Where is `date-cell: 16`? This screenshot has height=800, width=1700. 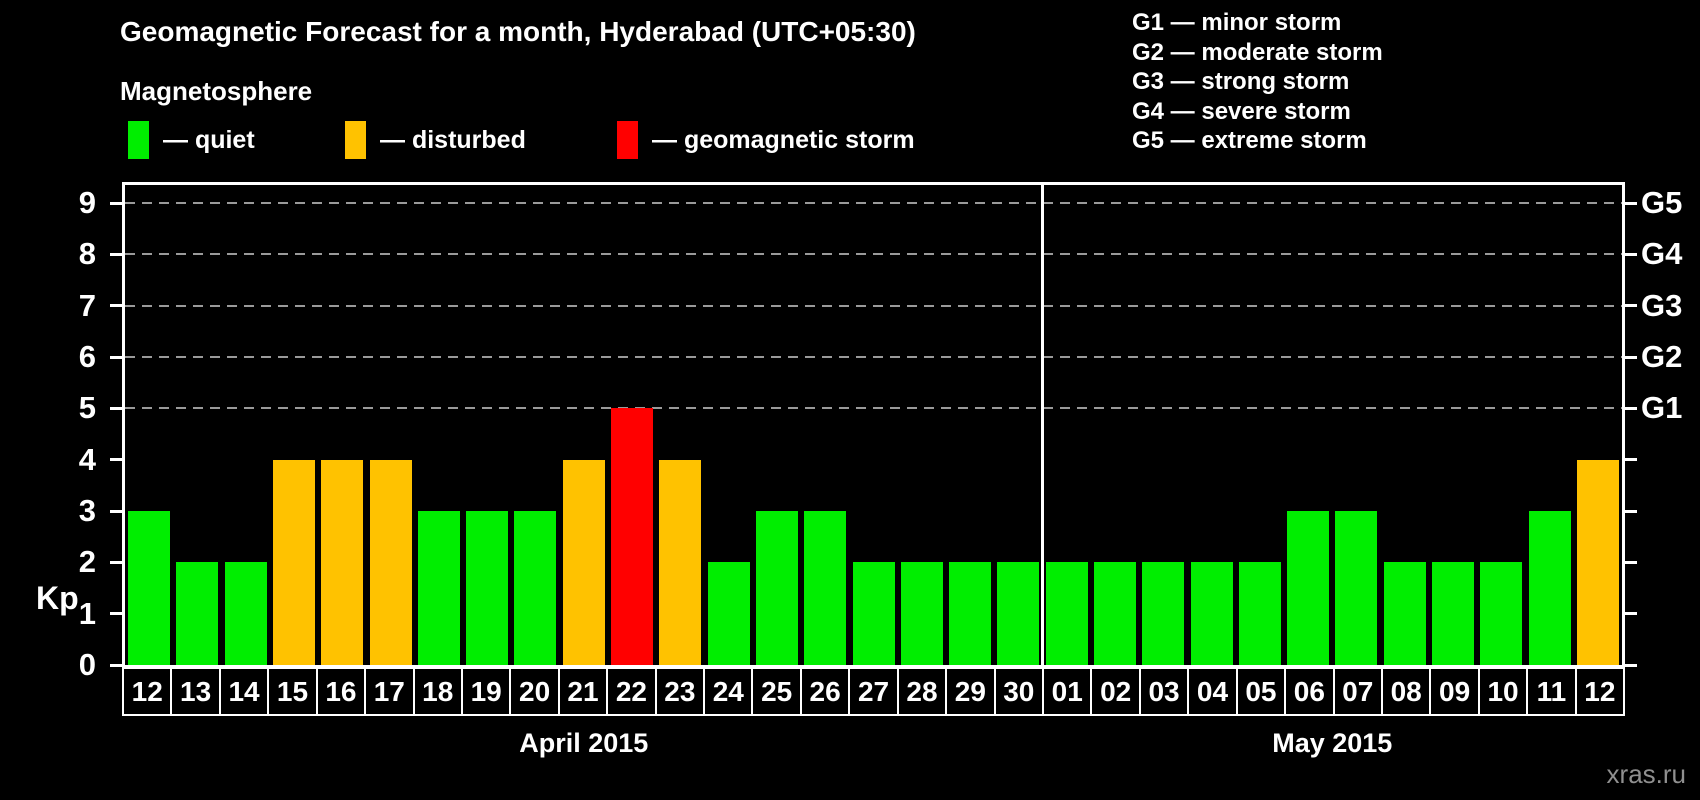
date-cell: 16 is located at coordinates (341, 691).